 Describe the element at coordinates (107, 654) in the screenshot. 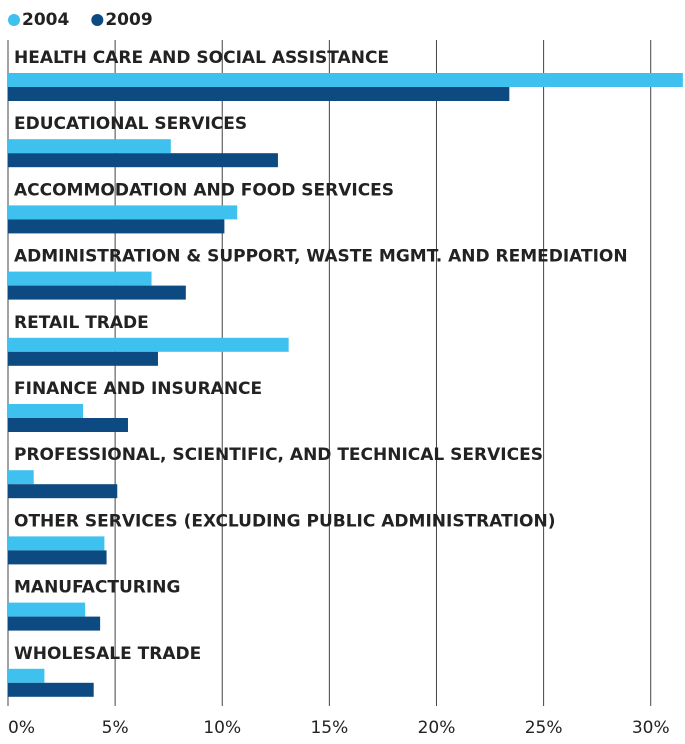

I see `category-label: WHOLESALE TRADE` at that location.